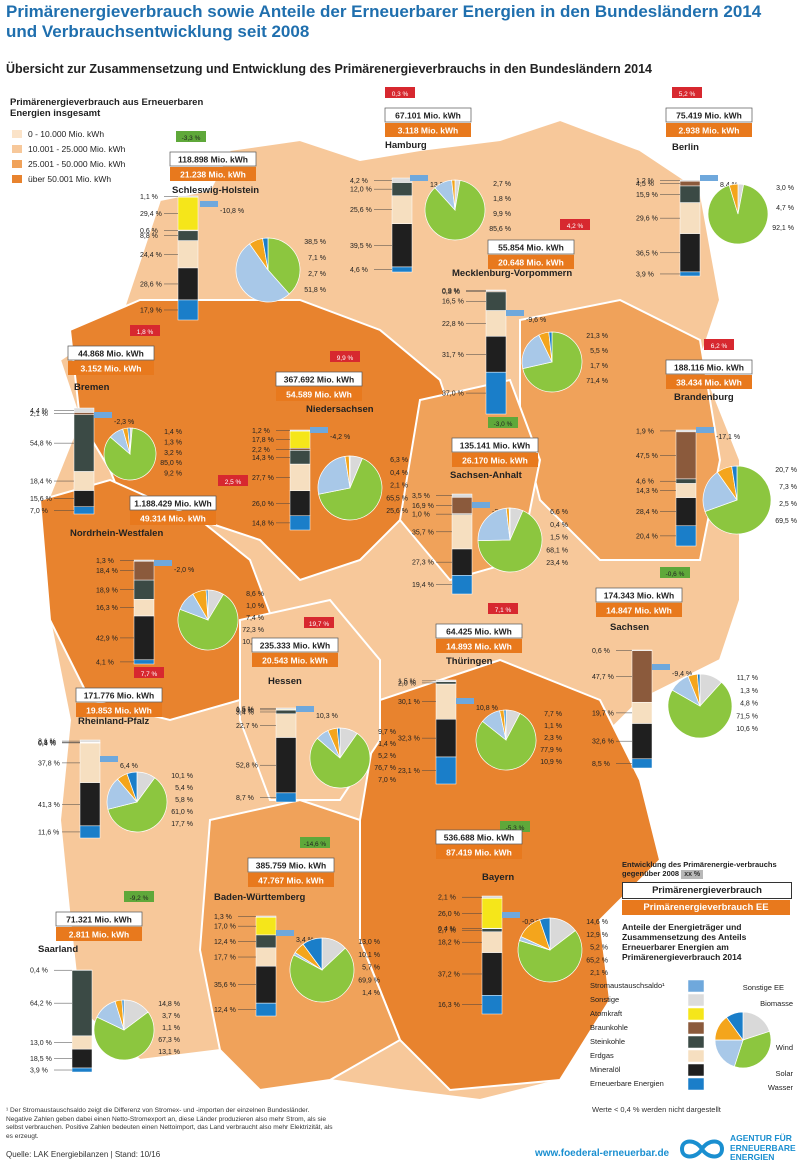  I want to click on pie-label: 6,3 %, so click(399, 460).